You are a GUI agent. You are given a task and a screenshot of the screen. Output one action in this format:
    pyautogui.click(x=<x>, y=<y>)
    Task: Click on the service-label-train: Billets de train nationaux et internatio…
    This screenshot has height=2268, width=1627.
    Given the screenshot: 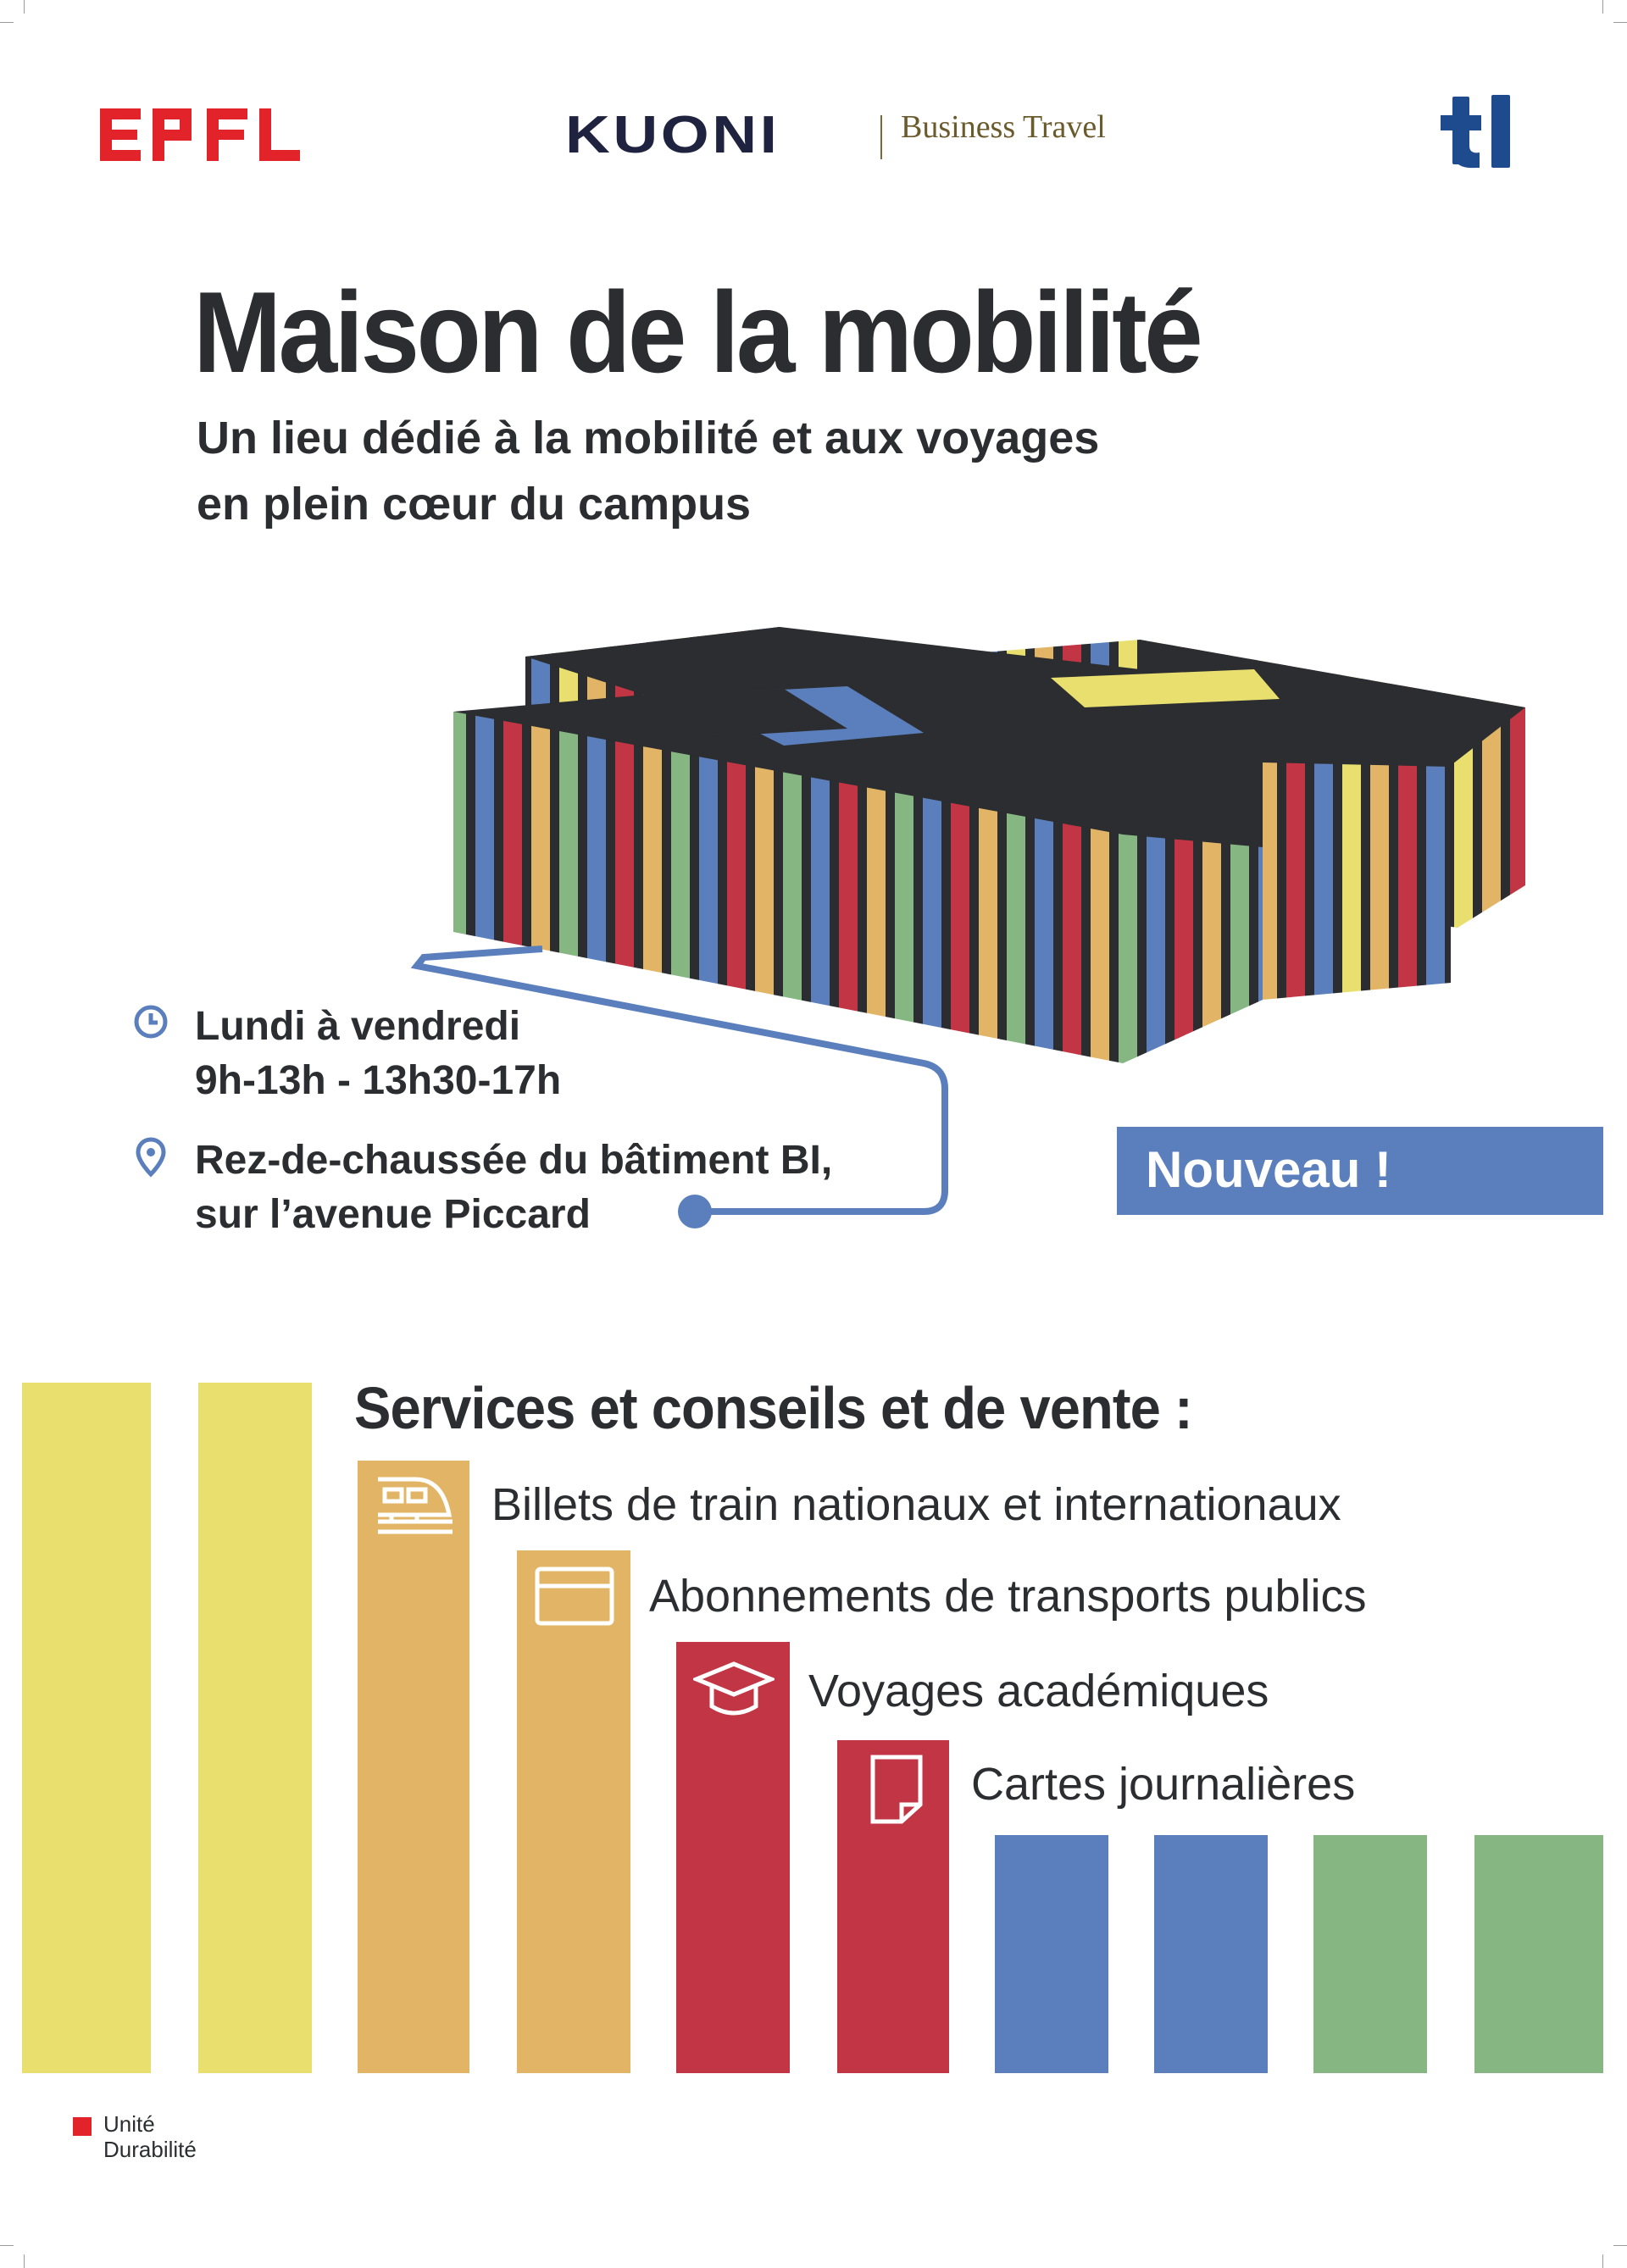 What is the action you would take?
    pyautogui.click(x=916, y=1504)
    